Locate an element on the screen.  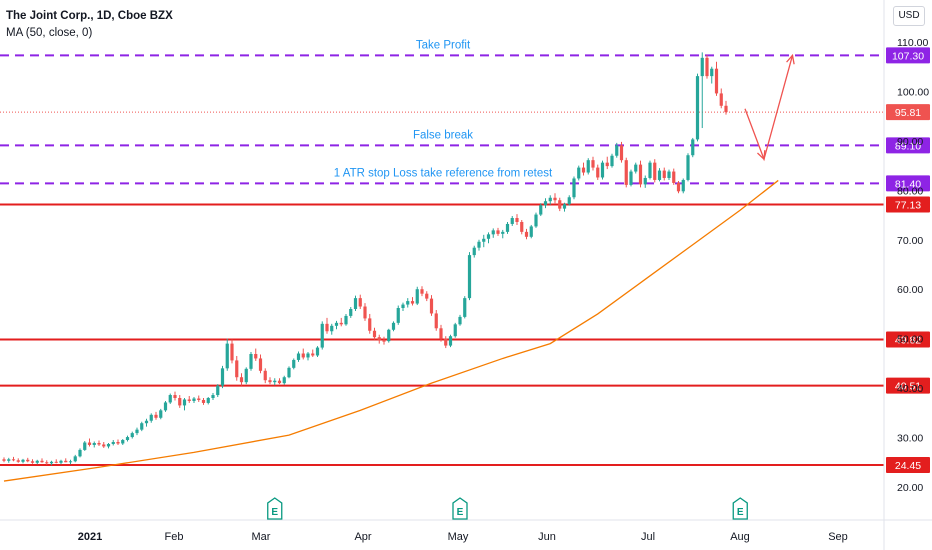
indicator-label: MA (50, close, 0) is located at coordinates (49, 33).